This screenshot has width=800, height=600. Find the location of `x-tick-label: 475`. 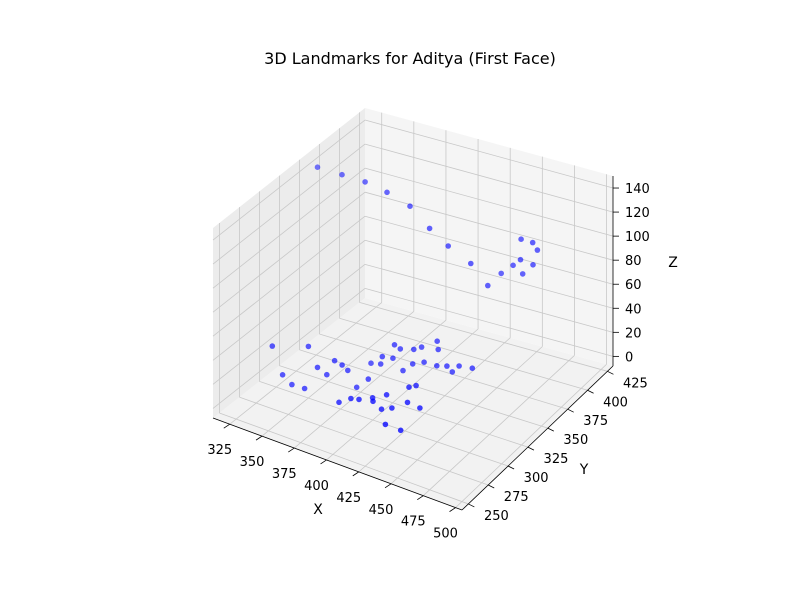

x-tick-label: 475 is located at coordinates (413, 522).